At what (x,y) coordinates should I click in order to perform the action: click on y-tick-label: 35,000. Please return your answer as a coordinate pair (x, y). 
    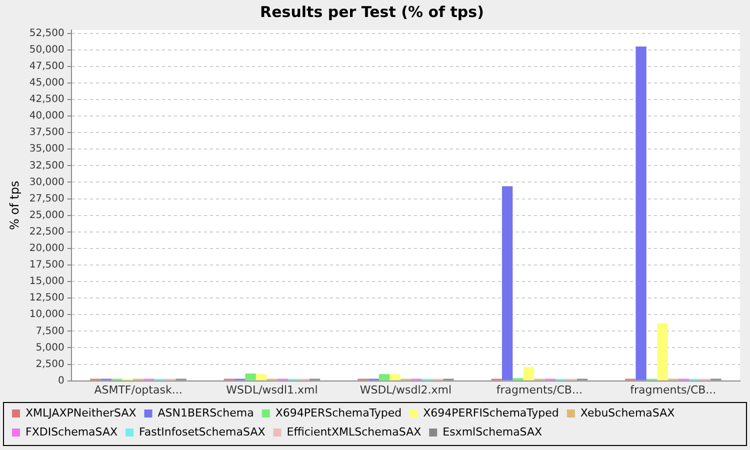
    Looking at the image, I should click on (46, 149).